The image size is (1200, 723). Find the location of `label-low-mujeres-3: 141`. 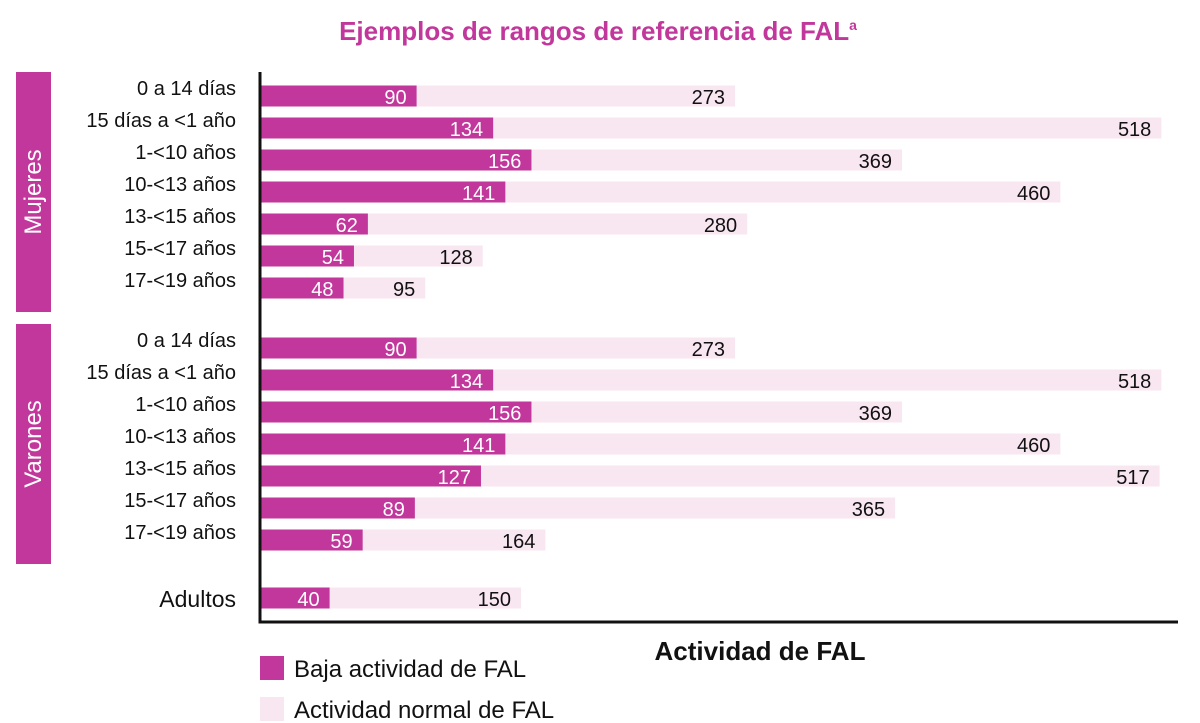

label-low-mujeres-3: 141 is located at coordinates (478, 194).